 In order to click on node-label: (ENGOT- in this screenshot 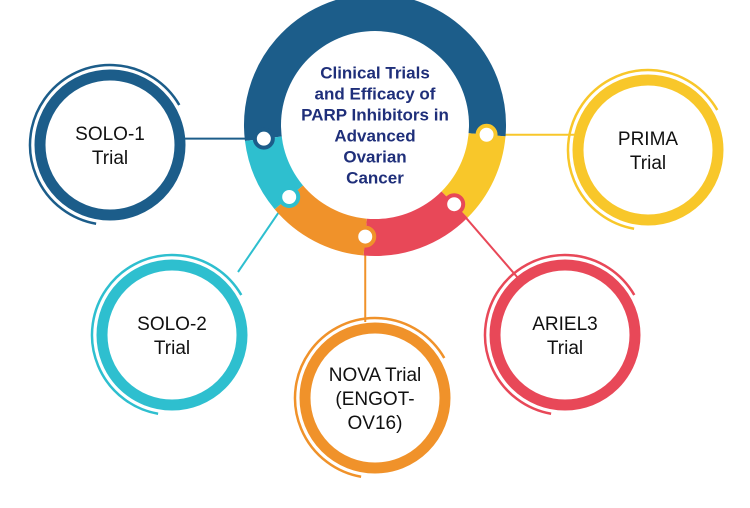, I will do `click(374, 399)`.